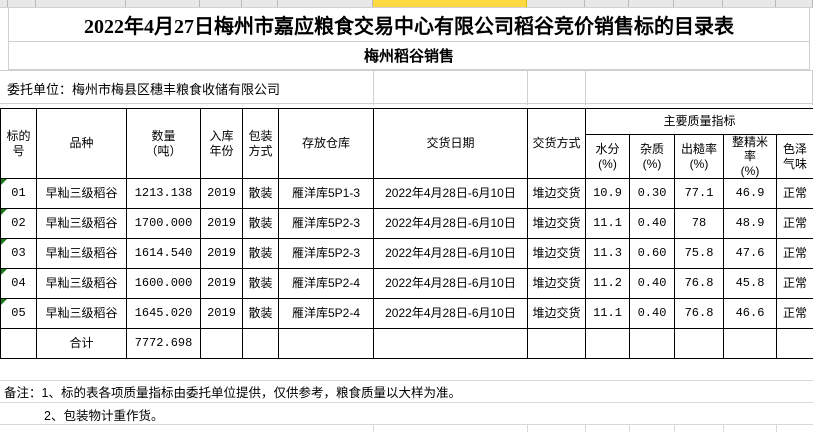 This screenshot has height=432, width=813. What do you see at coordinates (4, 3) in the screenshot?
I see `column-header-a` at bounding box center [4, 3].